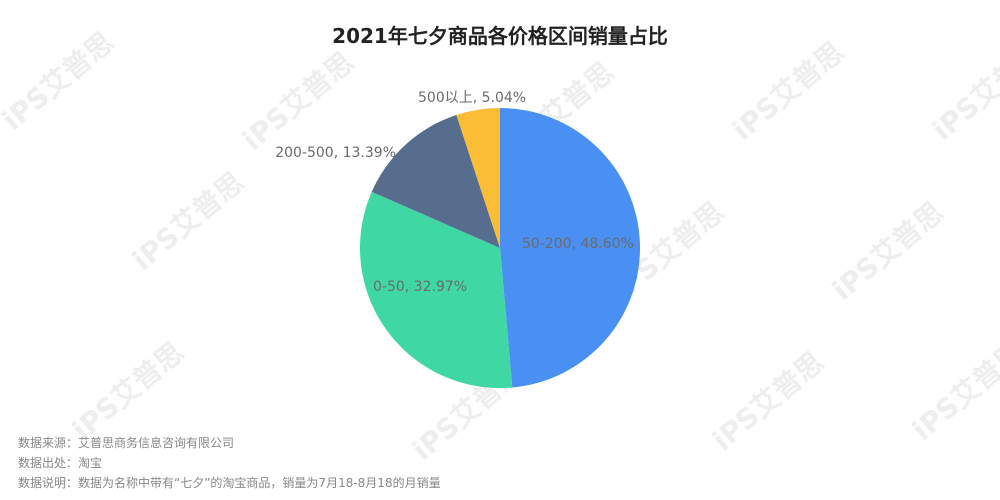  What do you see at coordinates (472, 98) in the screenshot?
I see `pie-label-500以上: 500以上, 5.04%` at bounding box center [472, 98].